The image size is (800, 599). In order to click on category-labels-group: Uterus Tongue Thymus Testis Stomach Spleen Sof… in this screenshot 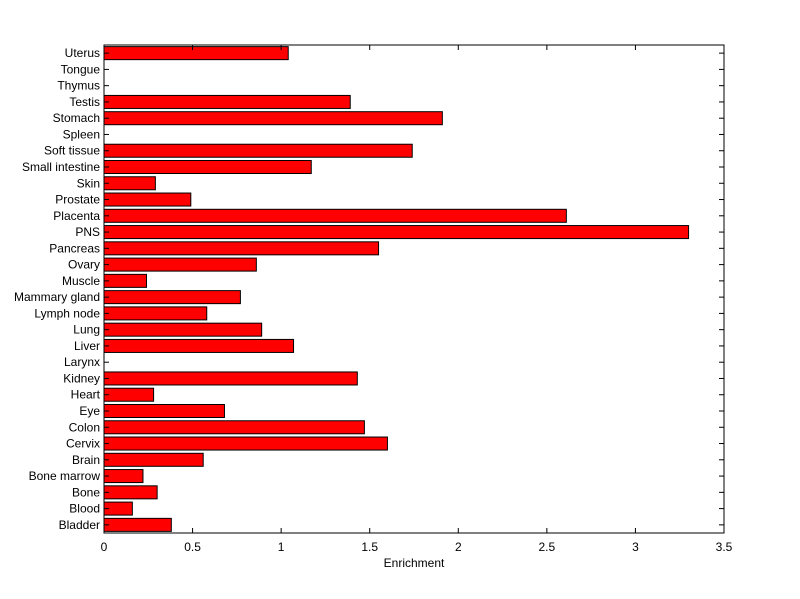, I will do `click(57, 289)`.